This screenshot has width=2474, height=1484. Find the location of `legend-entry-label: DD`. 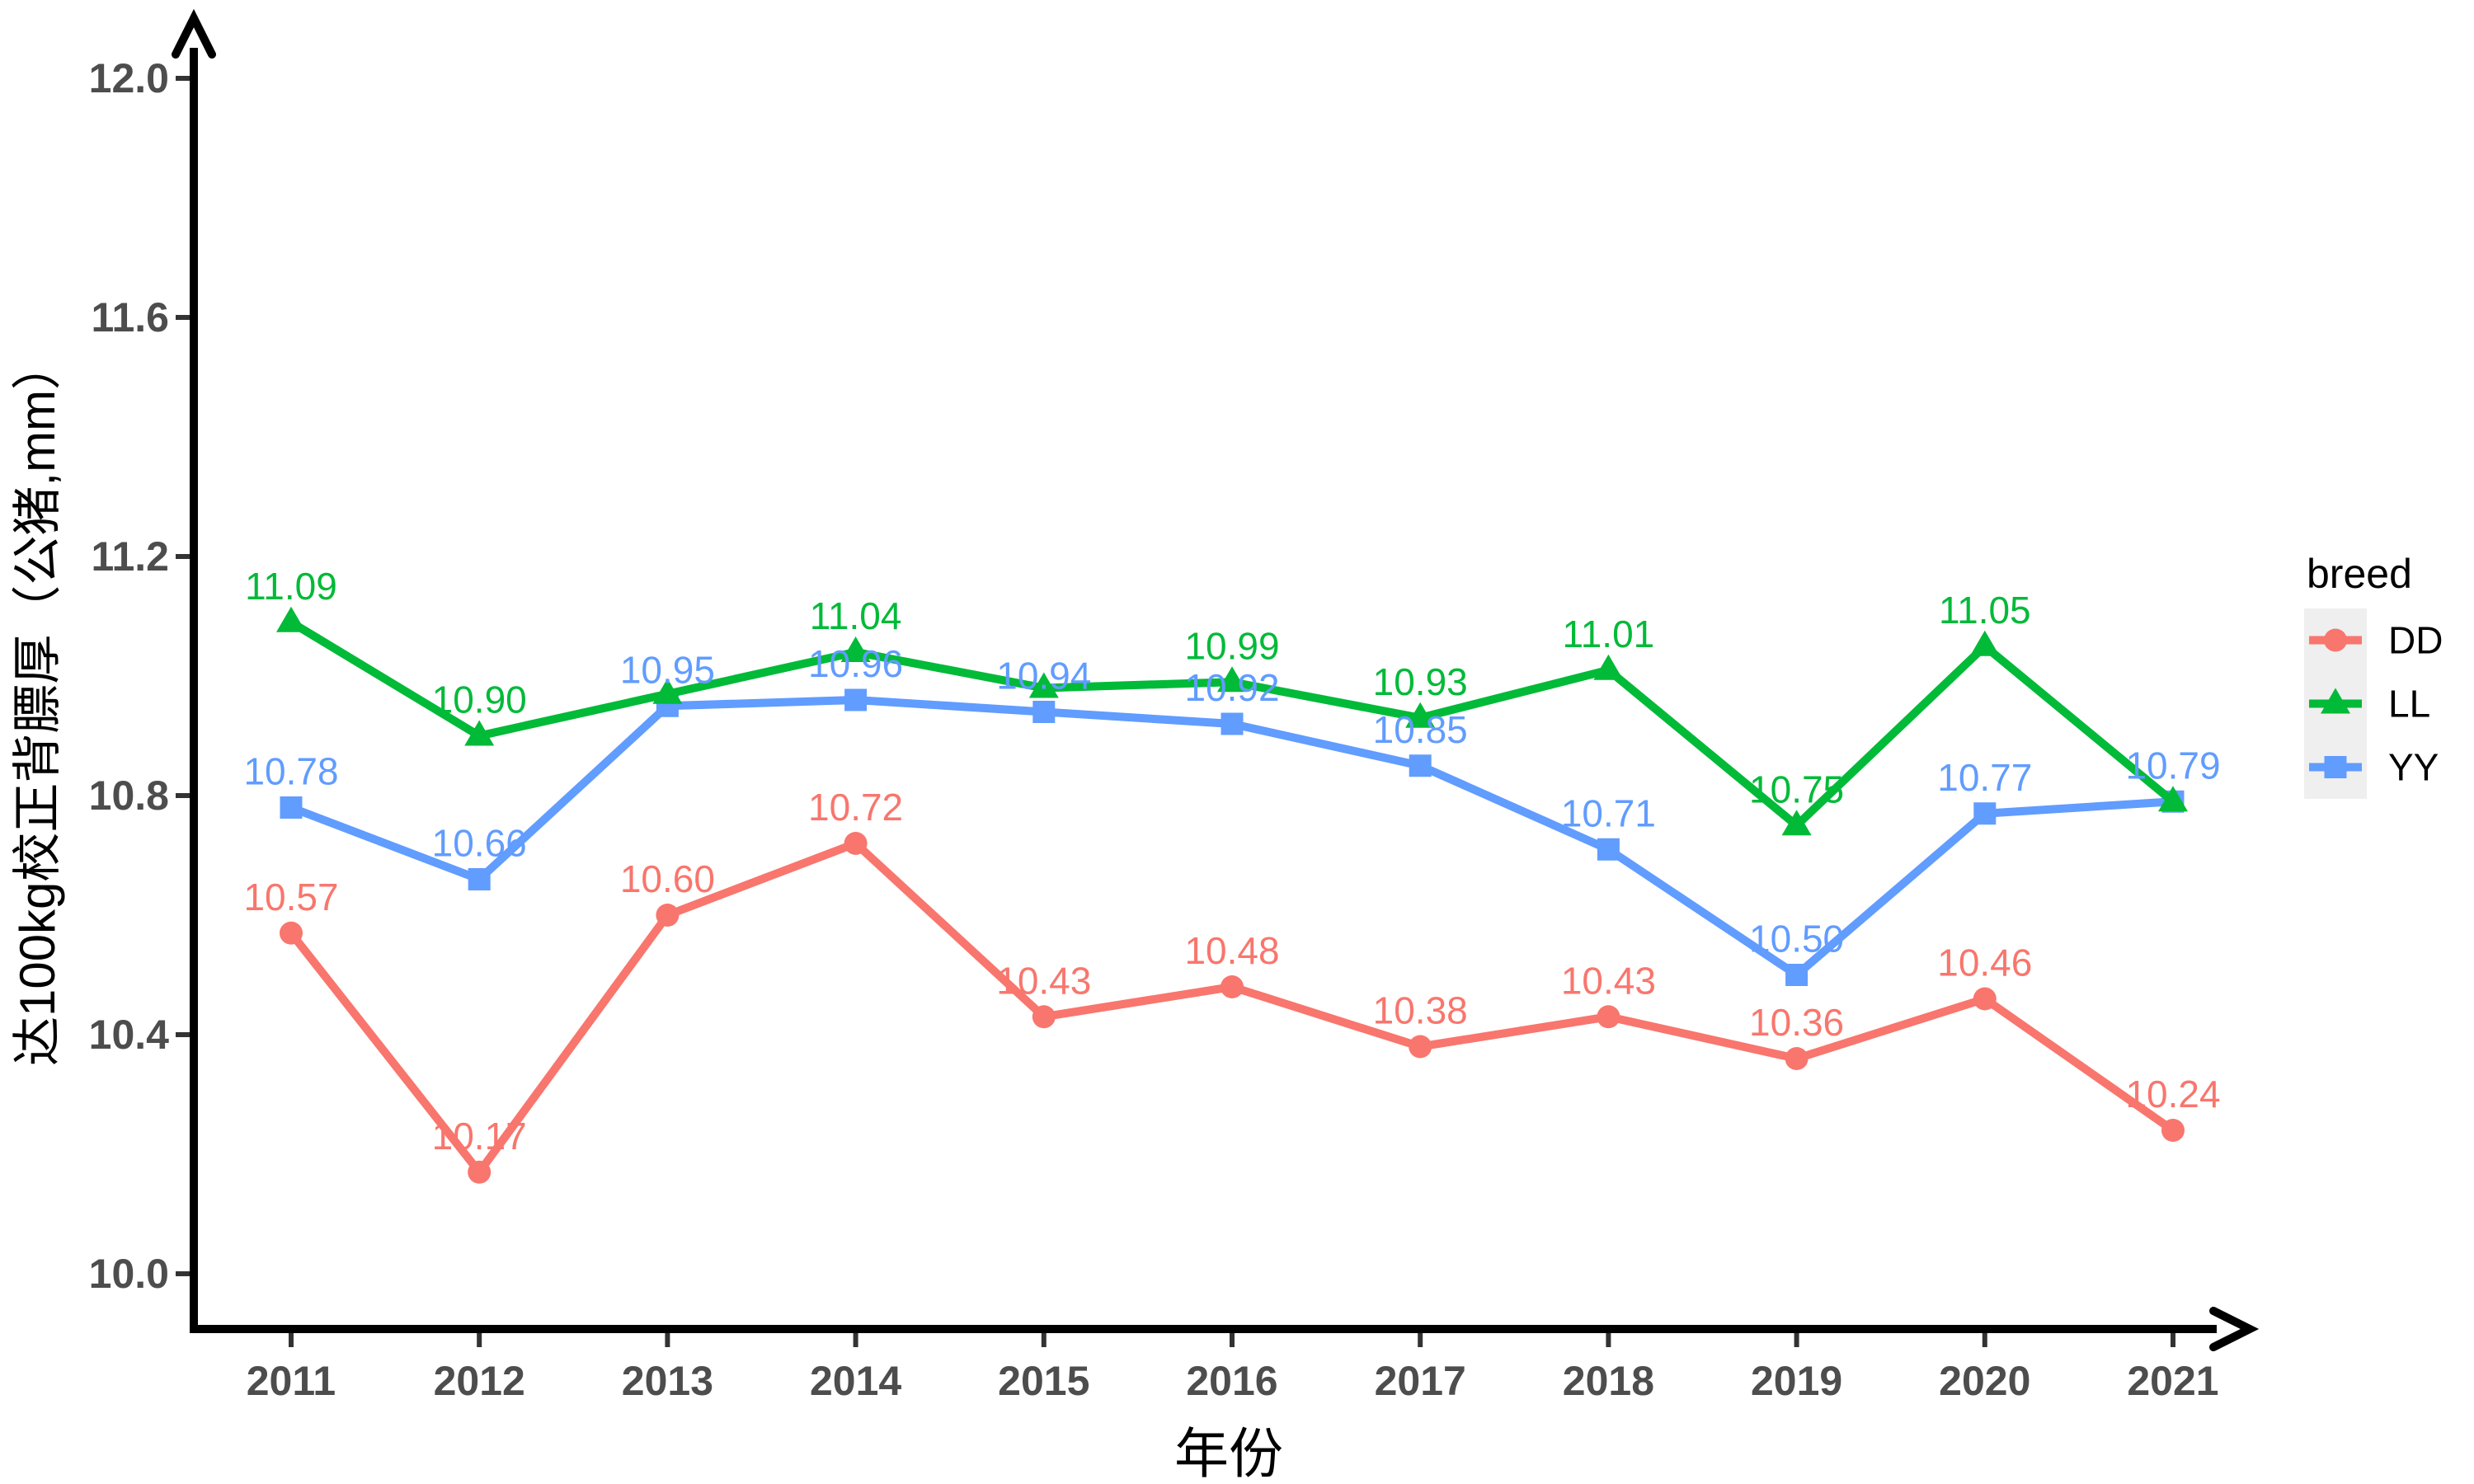

legend-entry-label: DD is located at coordinates (2415, 640).